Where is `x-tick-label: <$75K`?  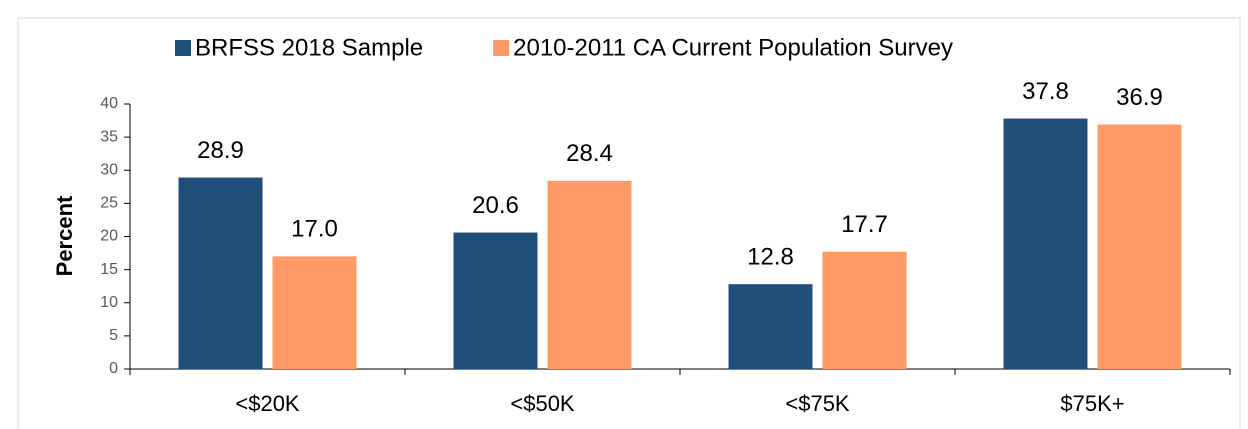 x-tick-label: <$75K is located at coordinates (817, 403).